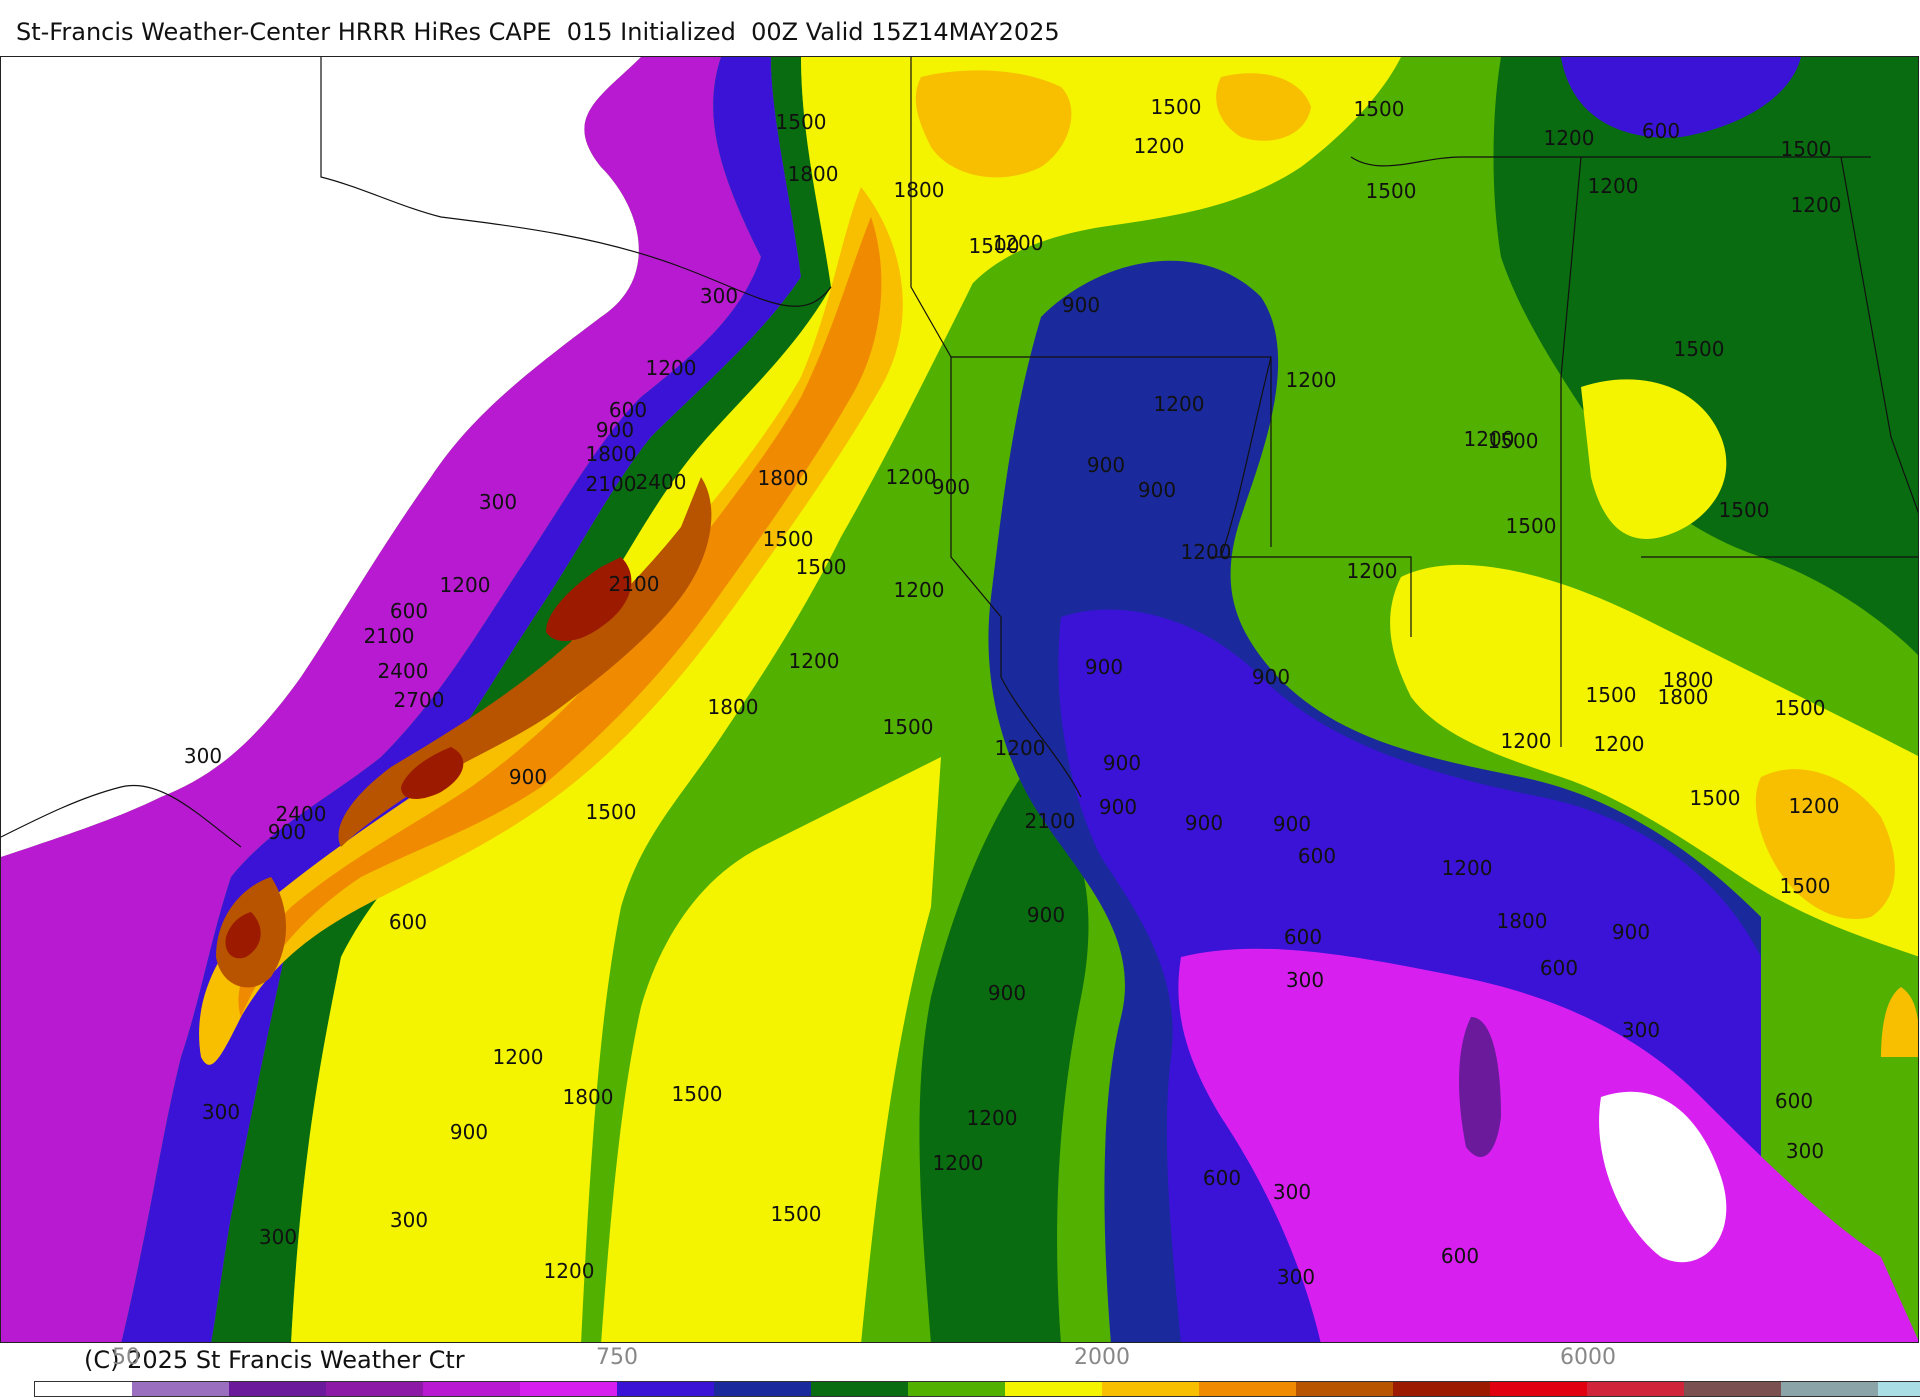  I want to click on cape-1200-band-east, so click(1705, 356).